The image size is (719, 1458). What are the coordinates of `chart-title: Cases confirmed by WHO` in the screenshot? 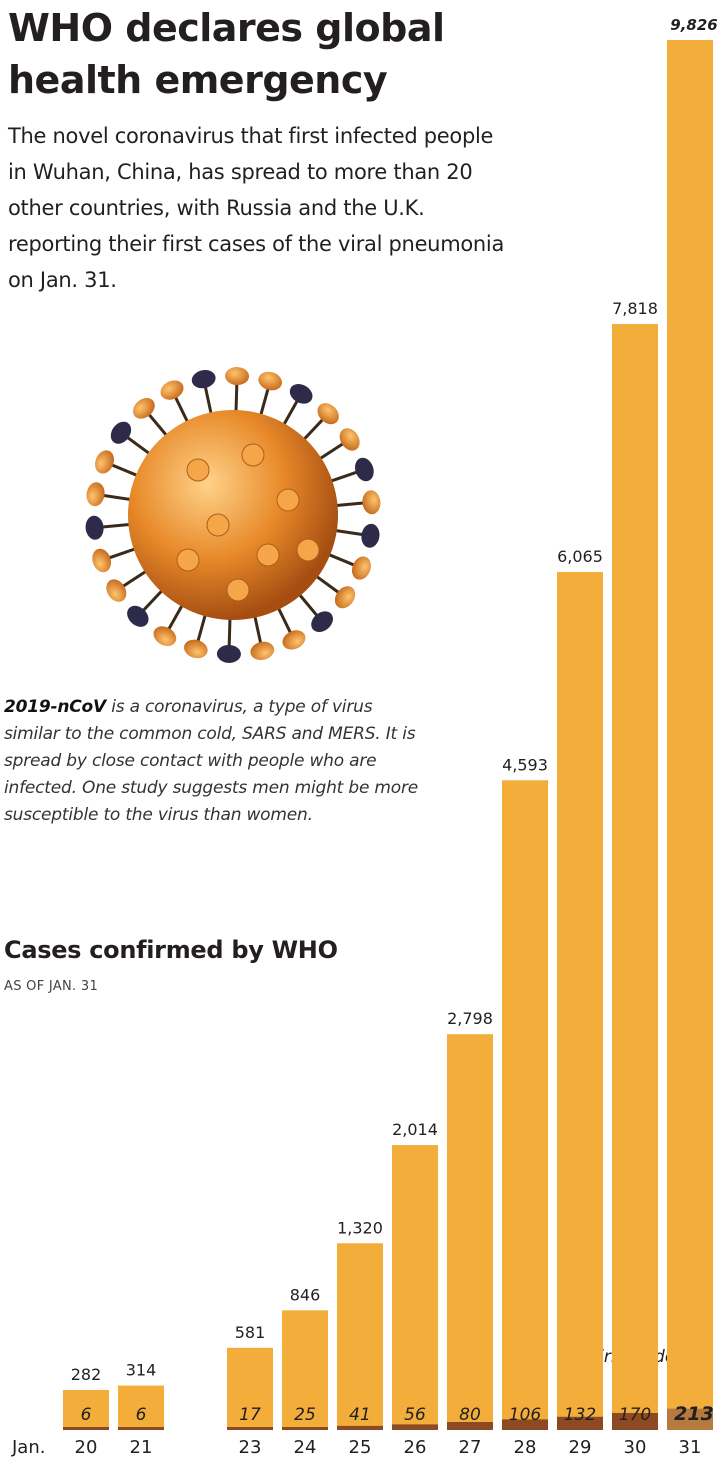 It's located at (171, 950).